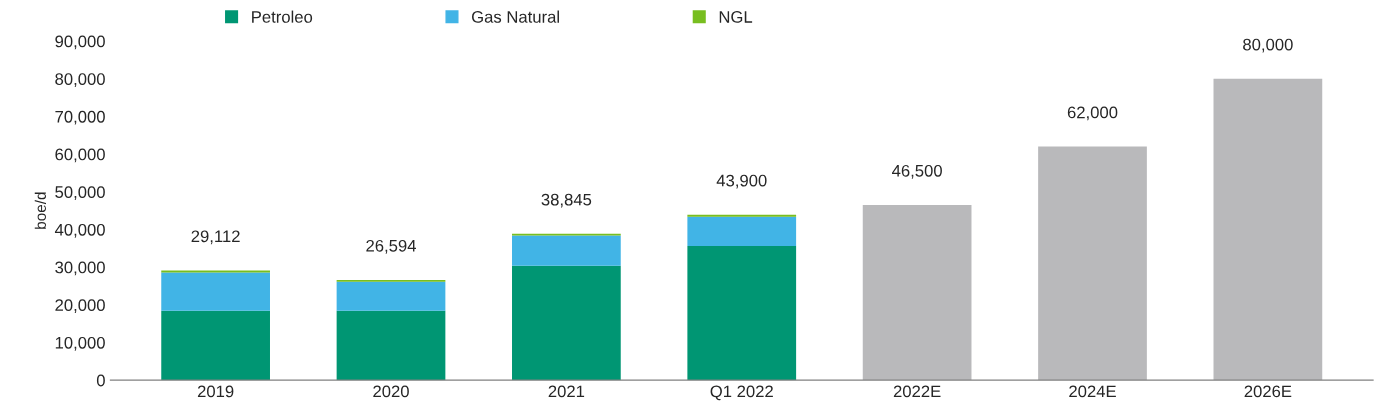 This screenshot has height=411, width=1380. What do you see at coordinates (1092, 113) in the screenshot?
I see `total-label: 62,000` at bounding box center [1092, 113].